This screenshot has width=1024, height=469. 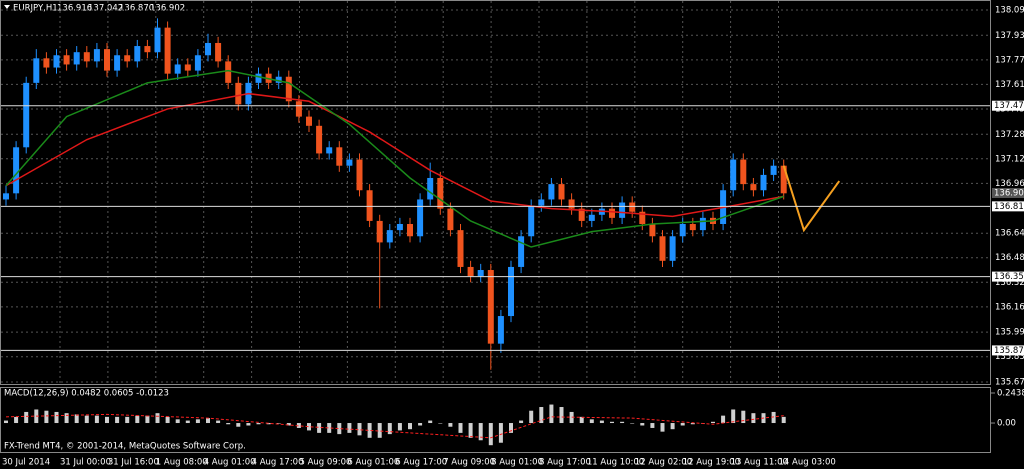 I want to click on time-label: 13 Aug 11:00, so click(x=759, y=463).